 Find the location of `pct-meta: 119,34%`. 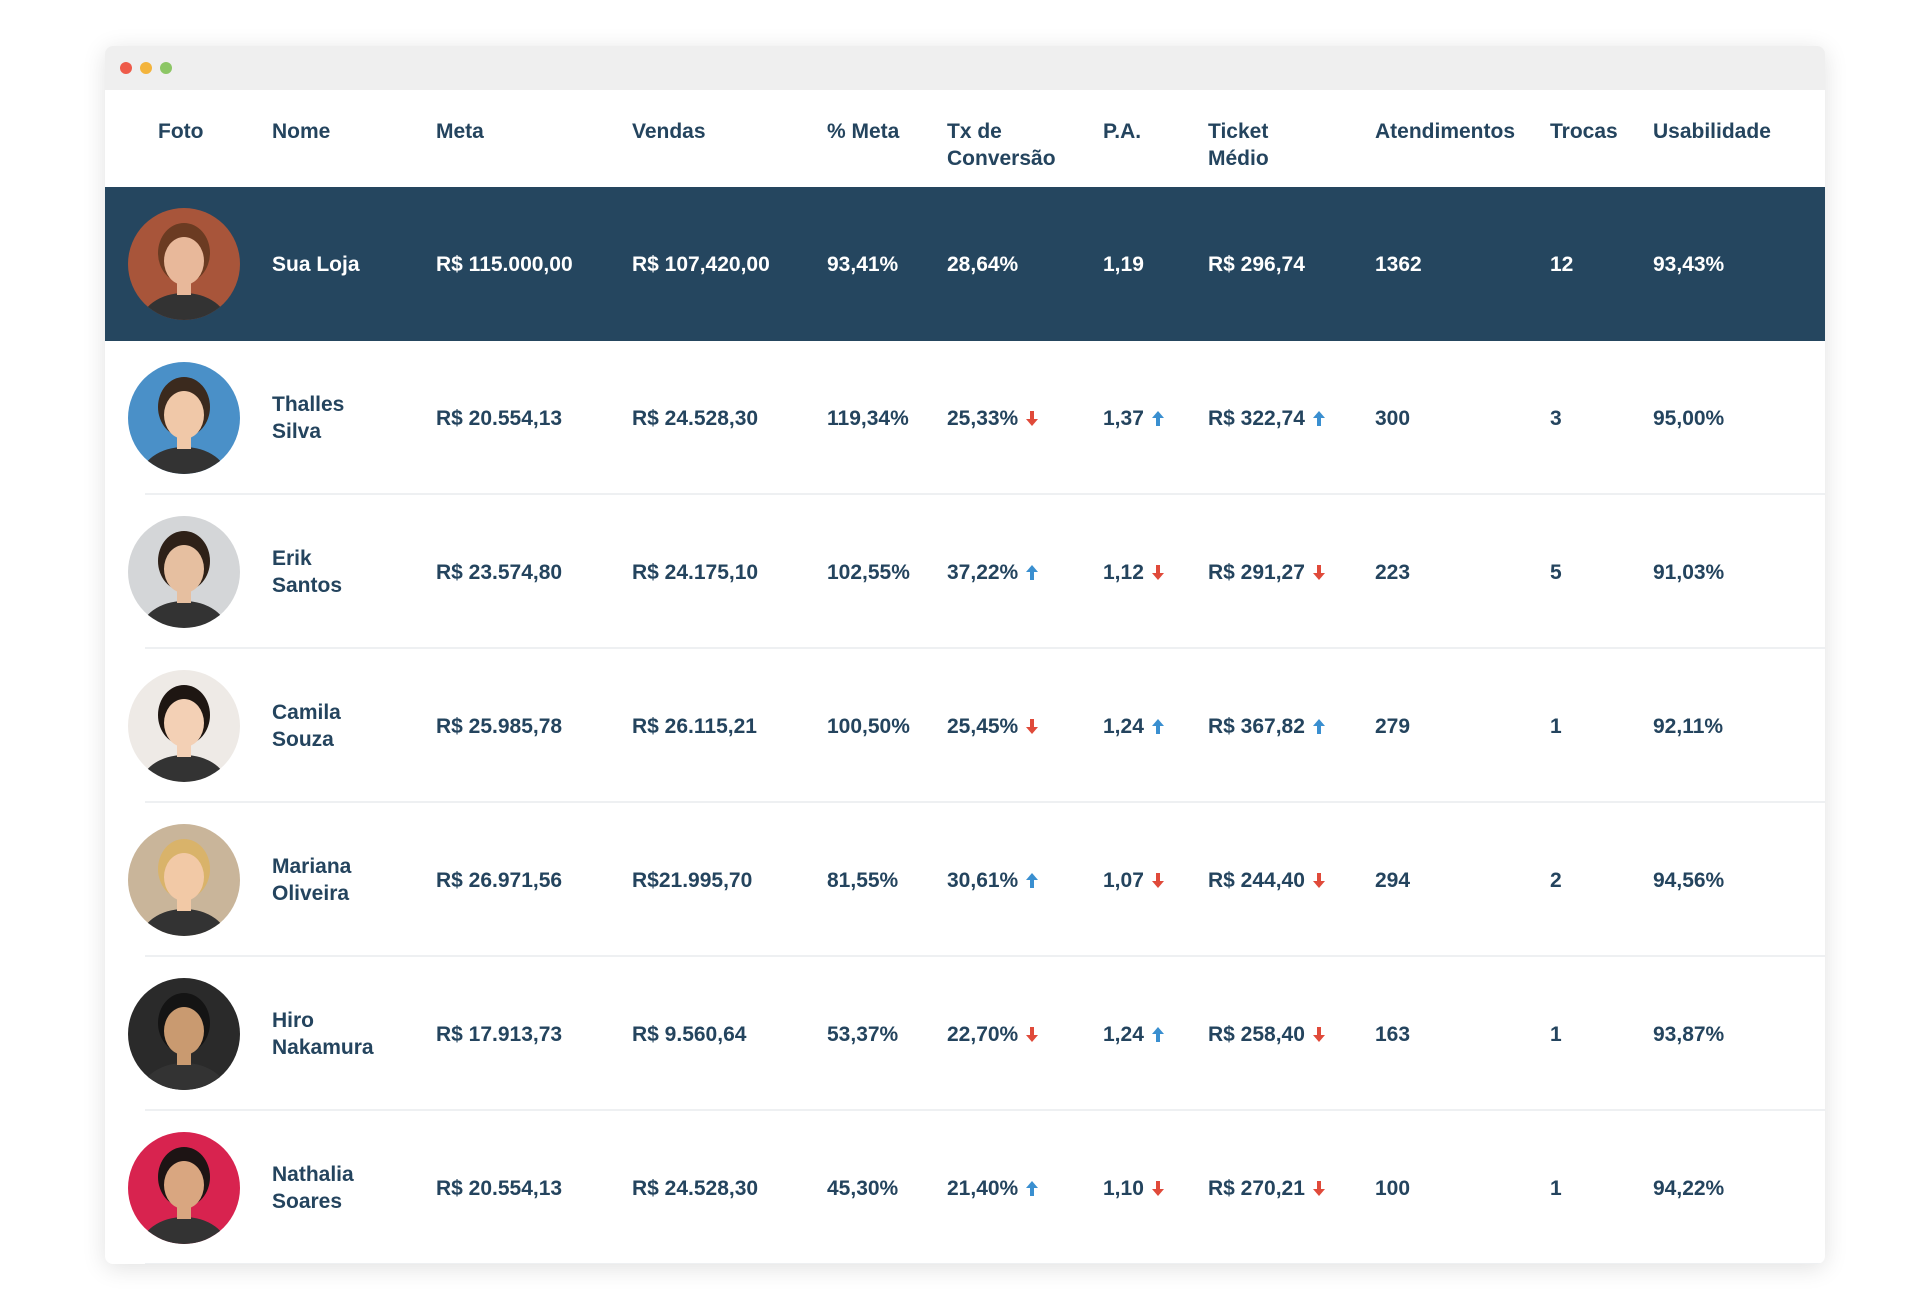

pct-meta: 119,34% is located at coordinates (868, 418).